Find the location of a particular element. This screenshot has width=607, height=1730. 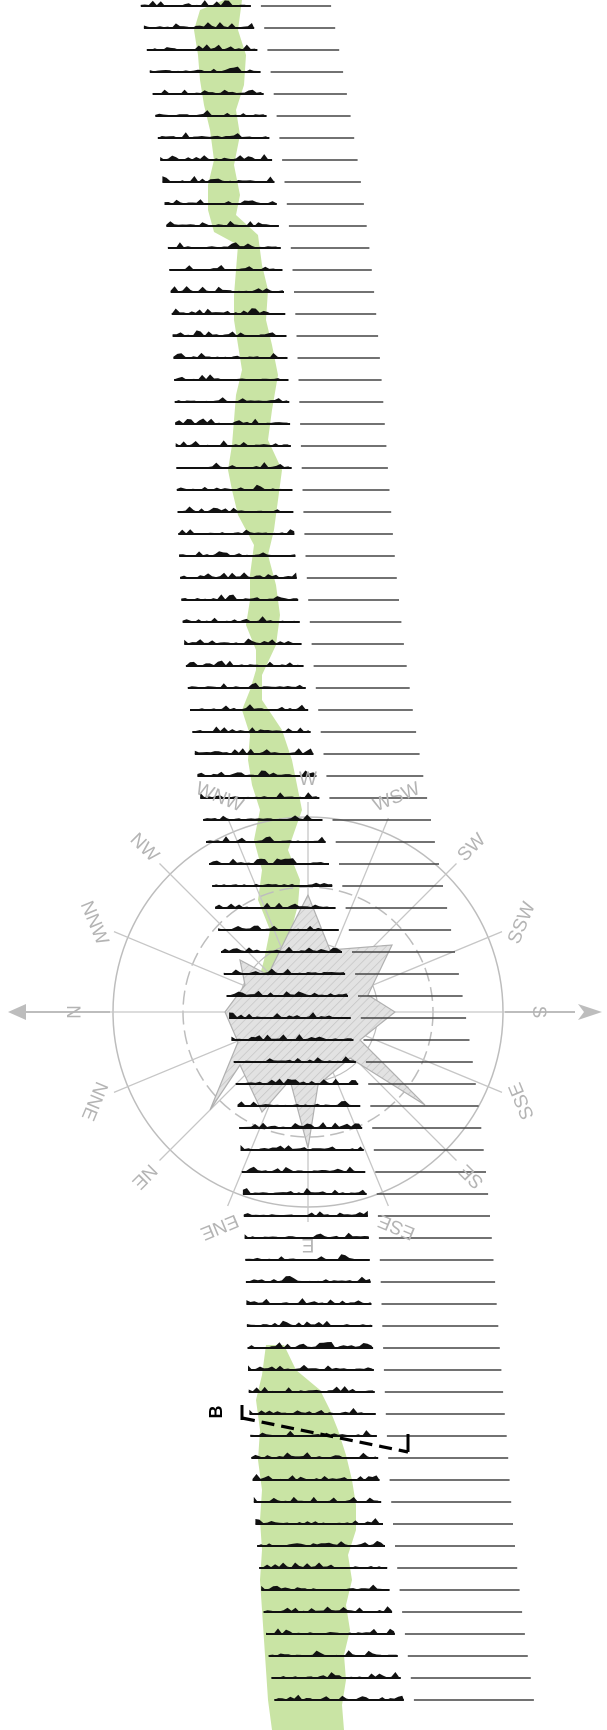

compass-label-ne: NE is located at coordinates (145, 1177).